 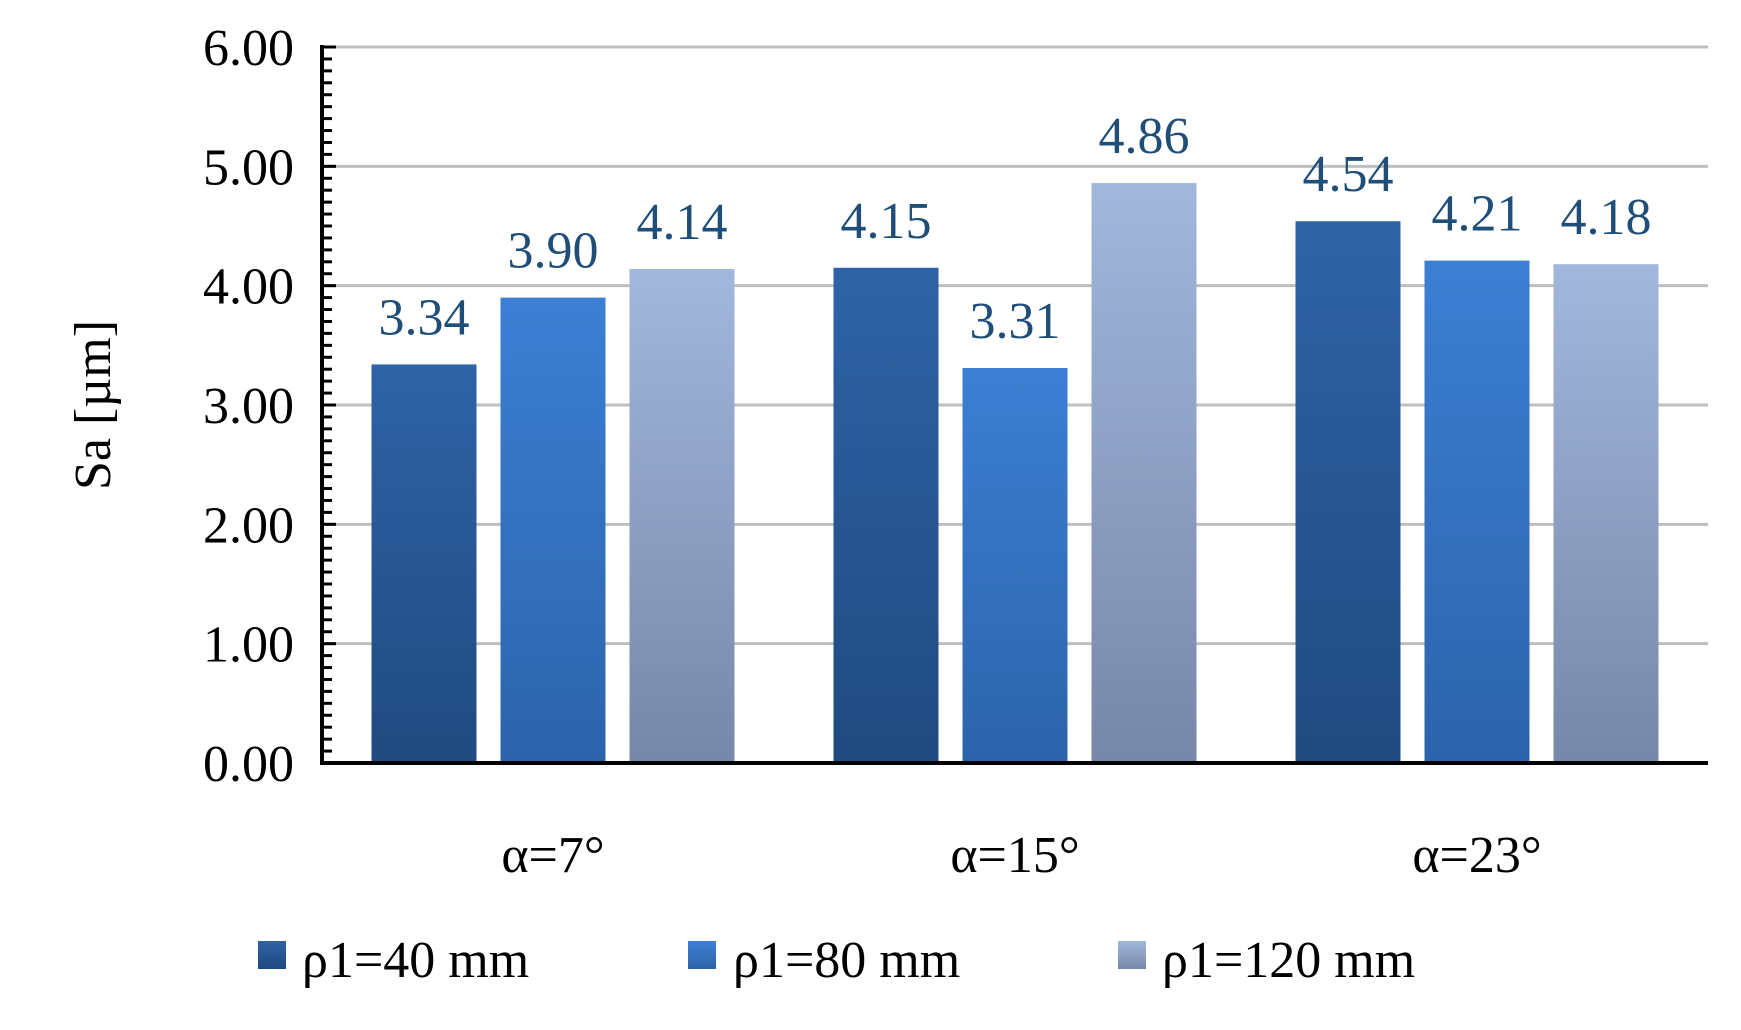 I want to click on data-label: 4.18, so click(x=1606, y=217).